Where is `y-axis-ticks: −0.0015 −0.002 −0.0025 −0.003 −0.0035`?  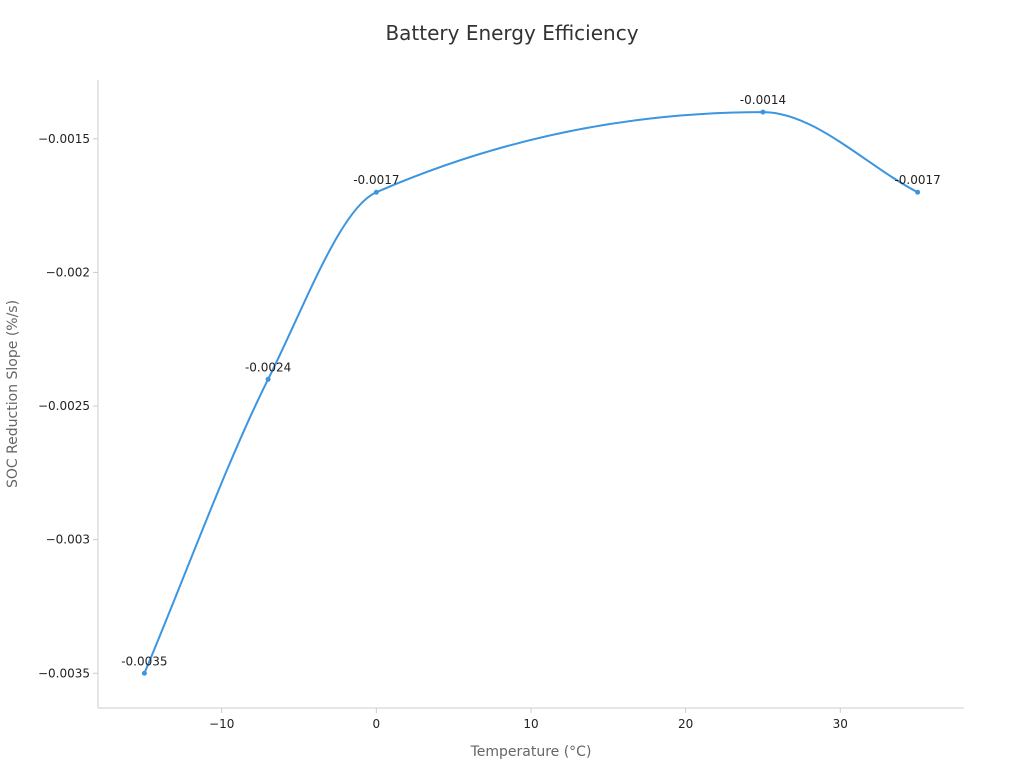
y-axis-ticks: −0.0015 −0.002 −0.0025 −0.003 −0.0035 is located at coordinates (68, 406).